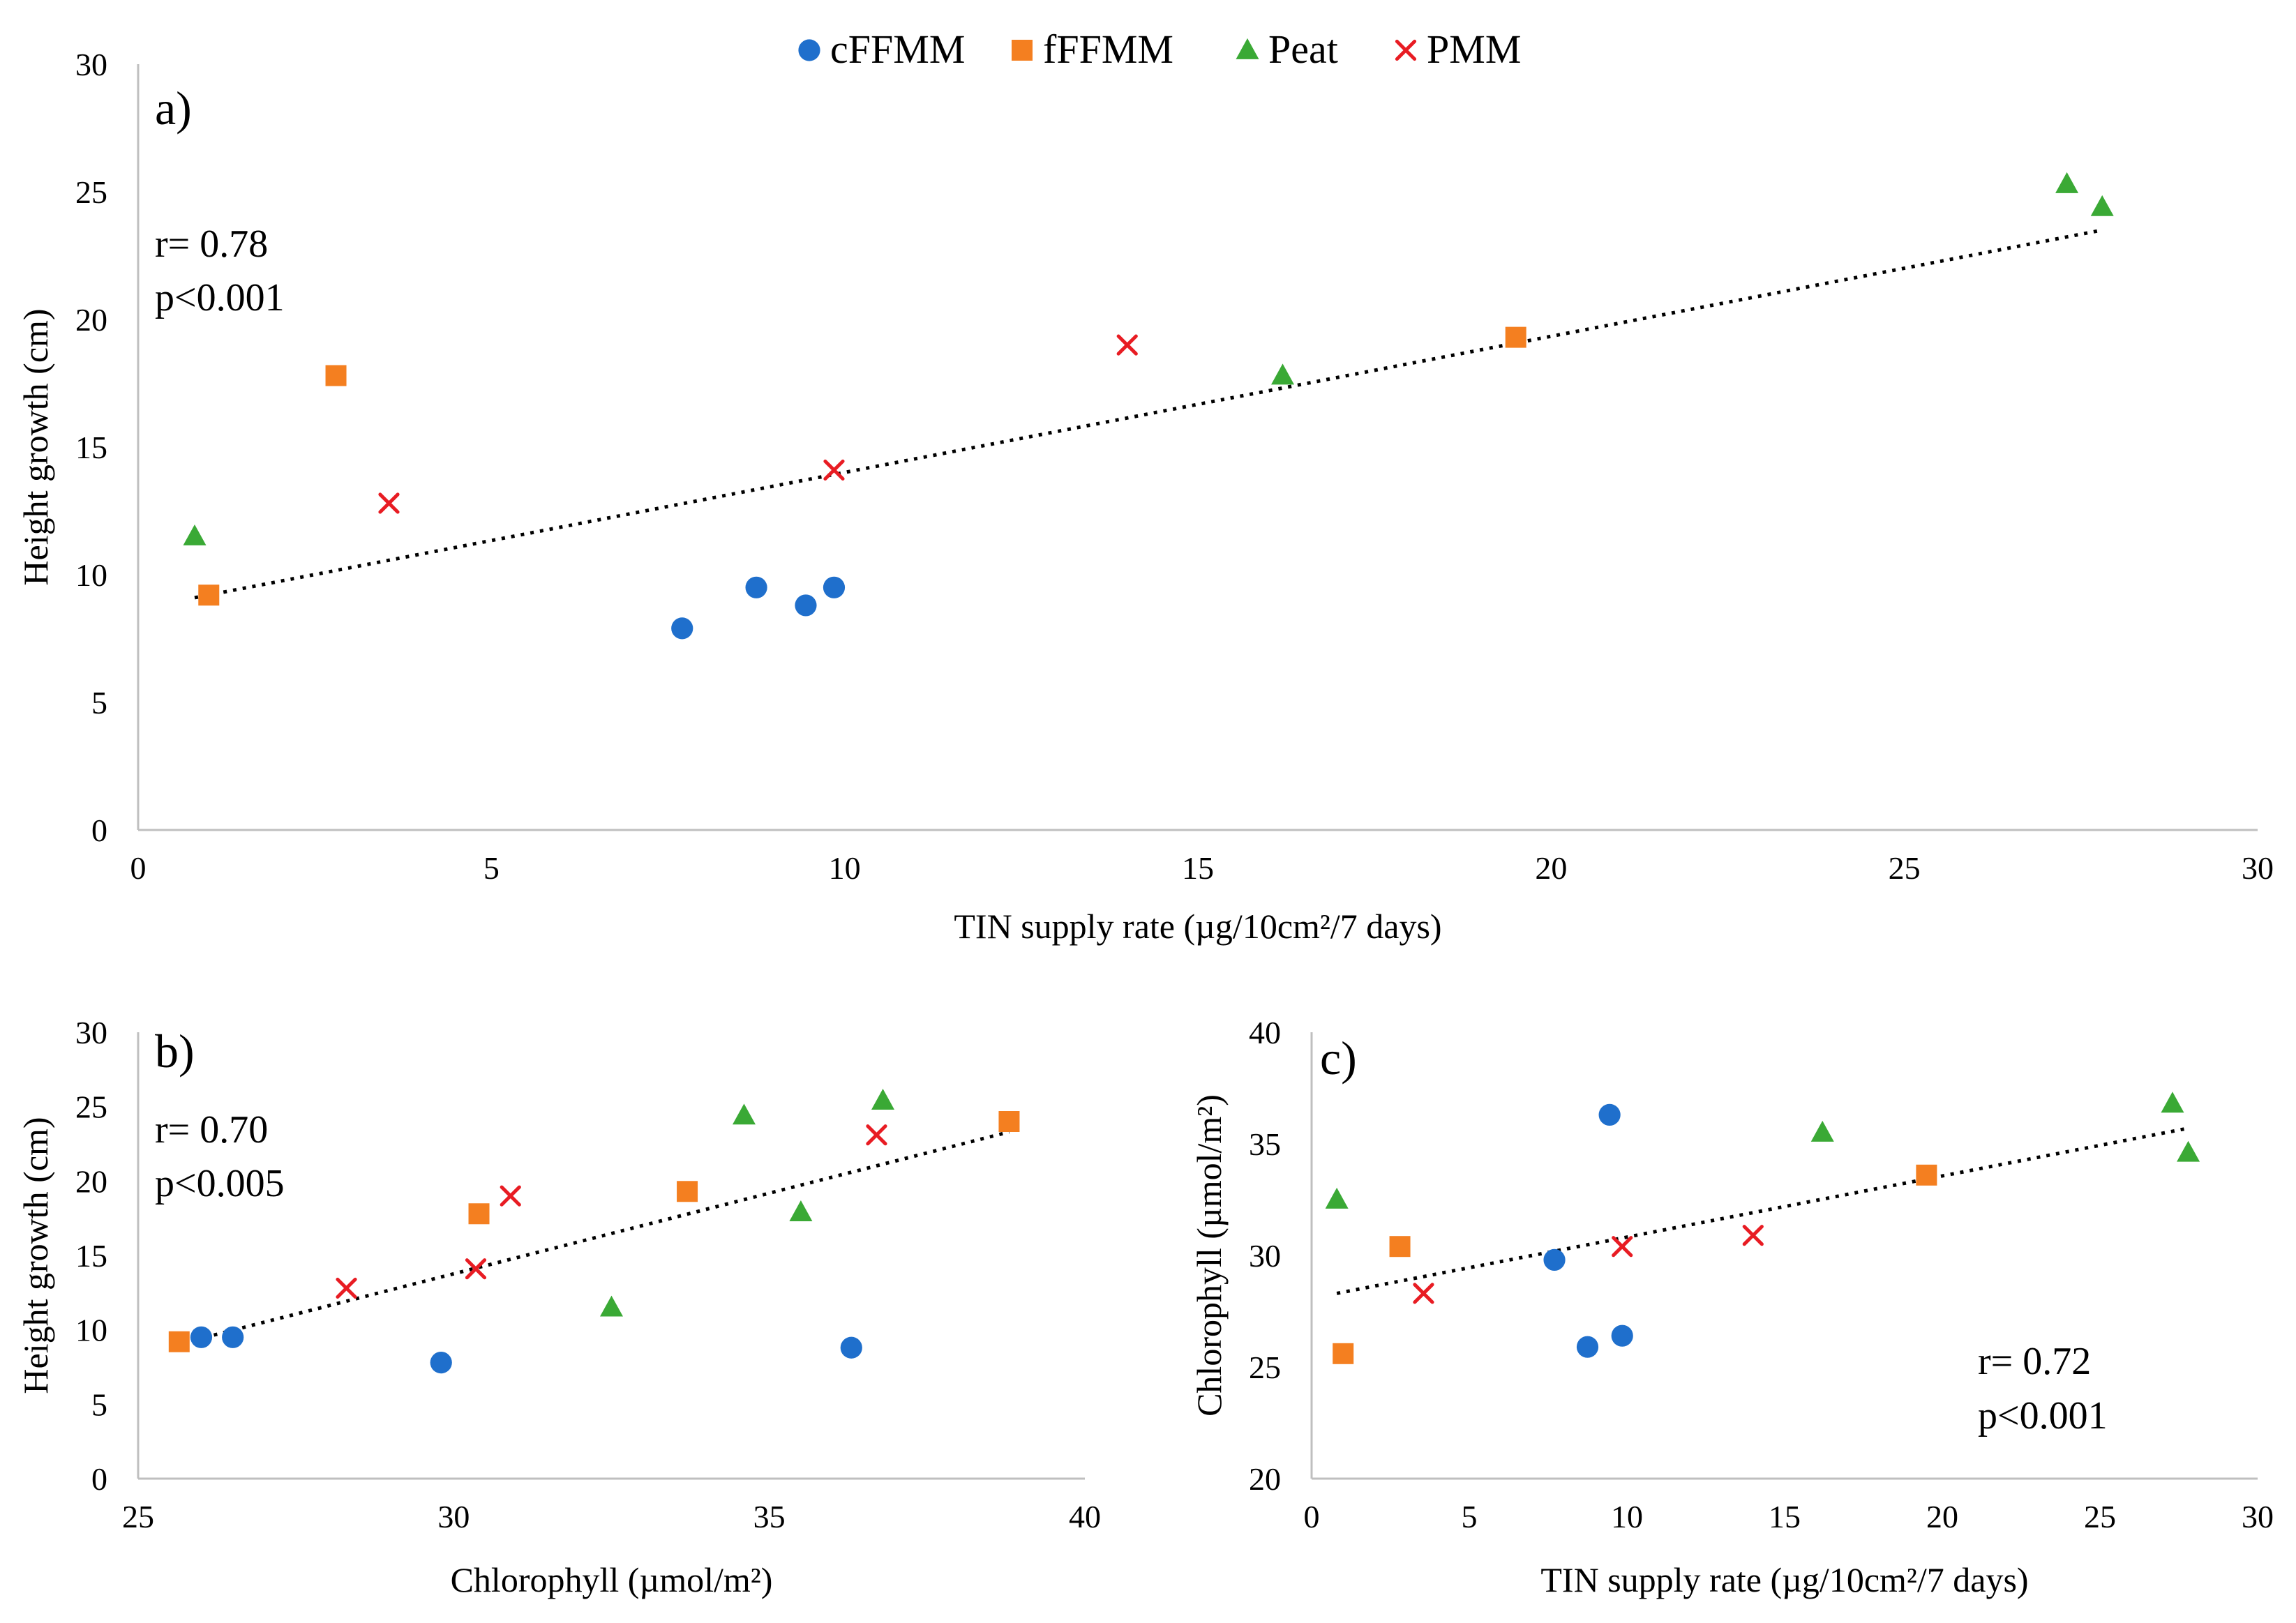 The image size is (2296, 1623). What do you see at coordinates (1265, 1032) in the screenshot?
I see `y-tick-label: 40` at bounding box center [1265, 1032].